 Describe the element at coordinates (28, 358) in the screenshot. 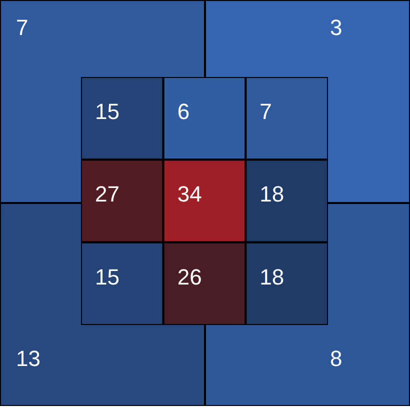

I see `data-label: 13` at that location.